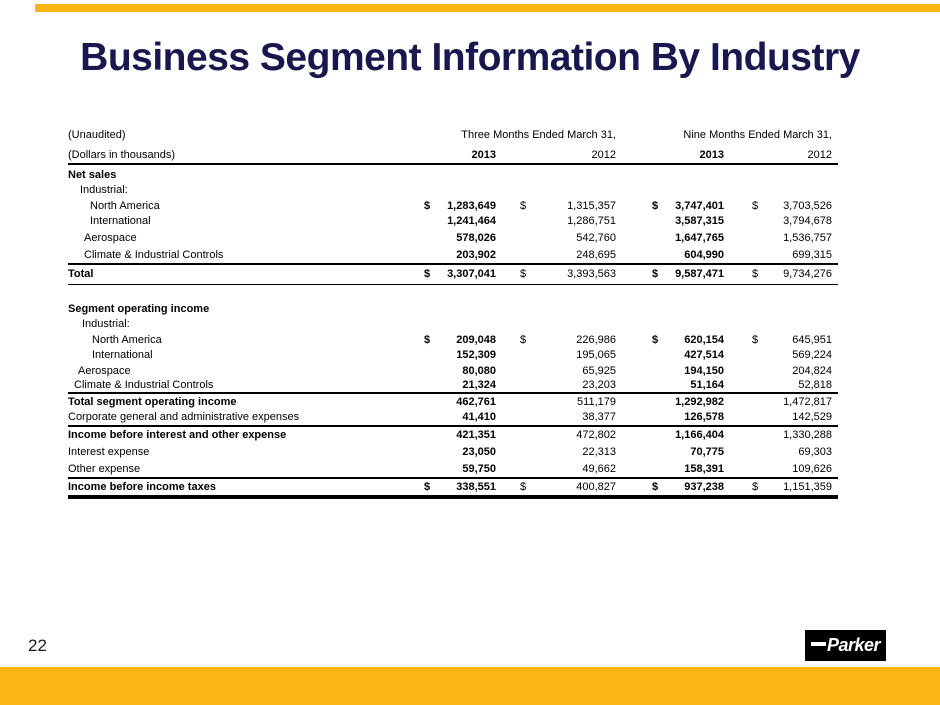 The height and width of the screenshot is (705, 940). Describe the element at coordinates (453, 309) in the screenshot. I see `table-row: Segment operating income` at that location.